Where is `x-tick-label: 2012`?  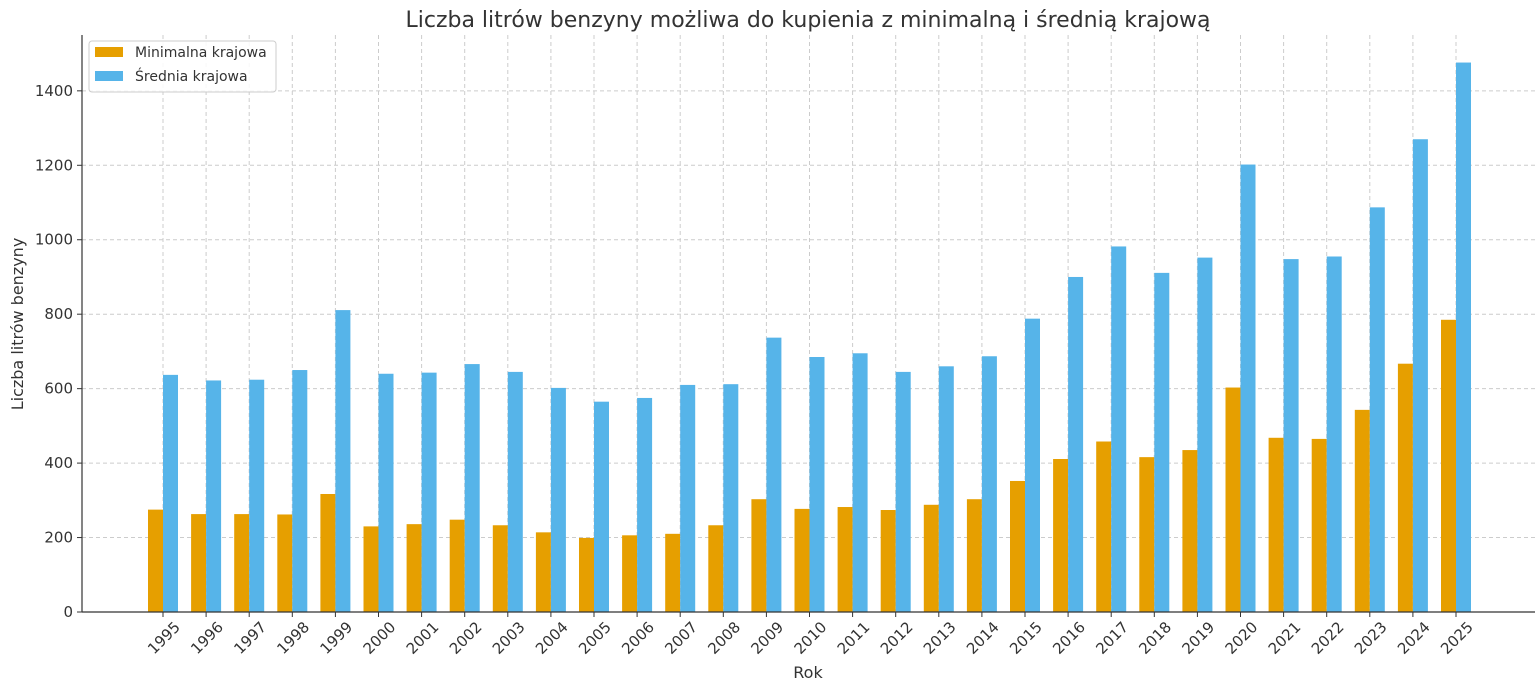 x-tick-label: 2012 is located at coordinates (897, 638).